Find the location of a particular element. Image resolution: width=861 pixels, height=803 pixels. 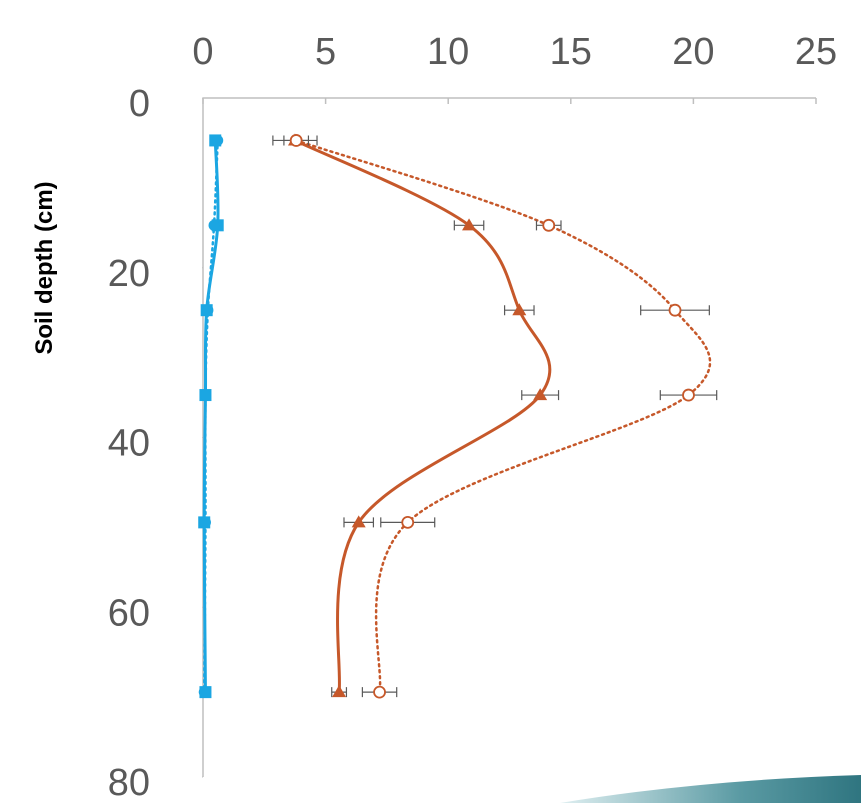

y-tick-label: 0 is located at coordinates (139, 104).